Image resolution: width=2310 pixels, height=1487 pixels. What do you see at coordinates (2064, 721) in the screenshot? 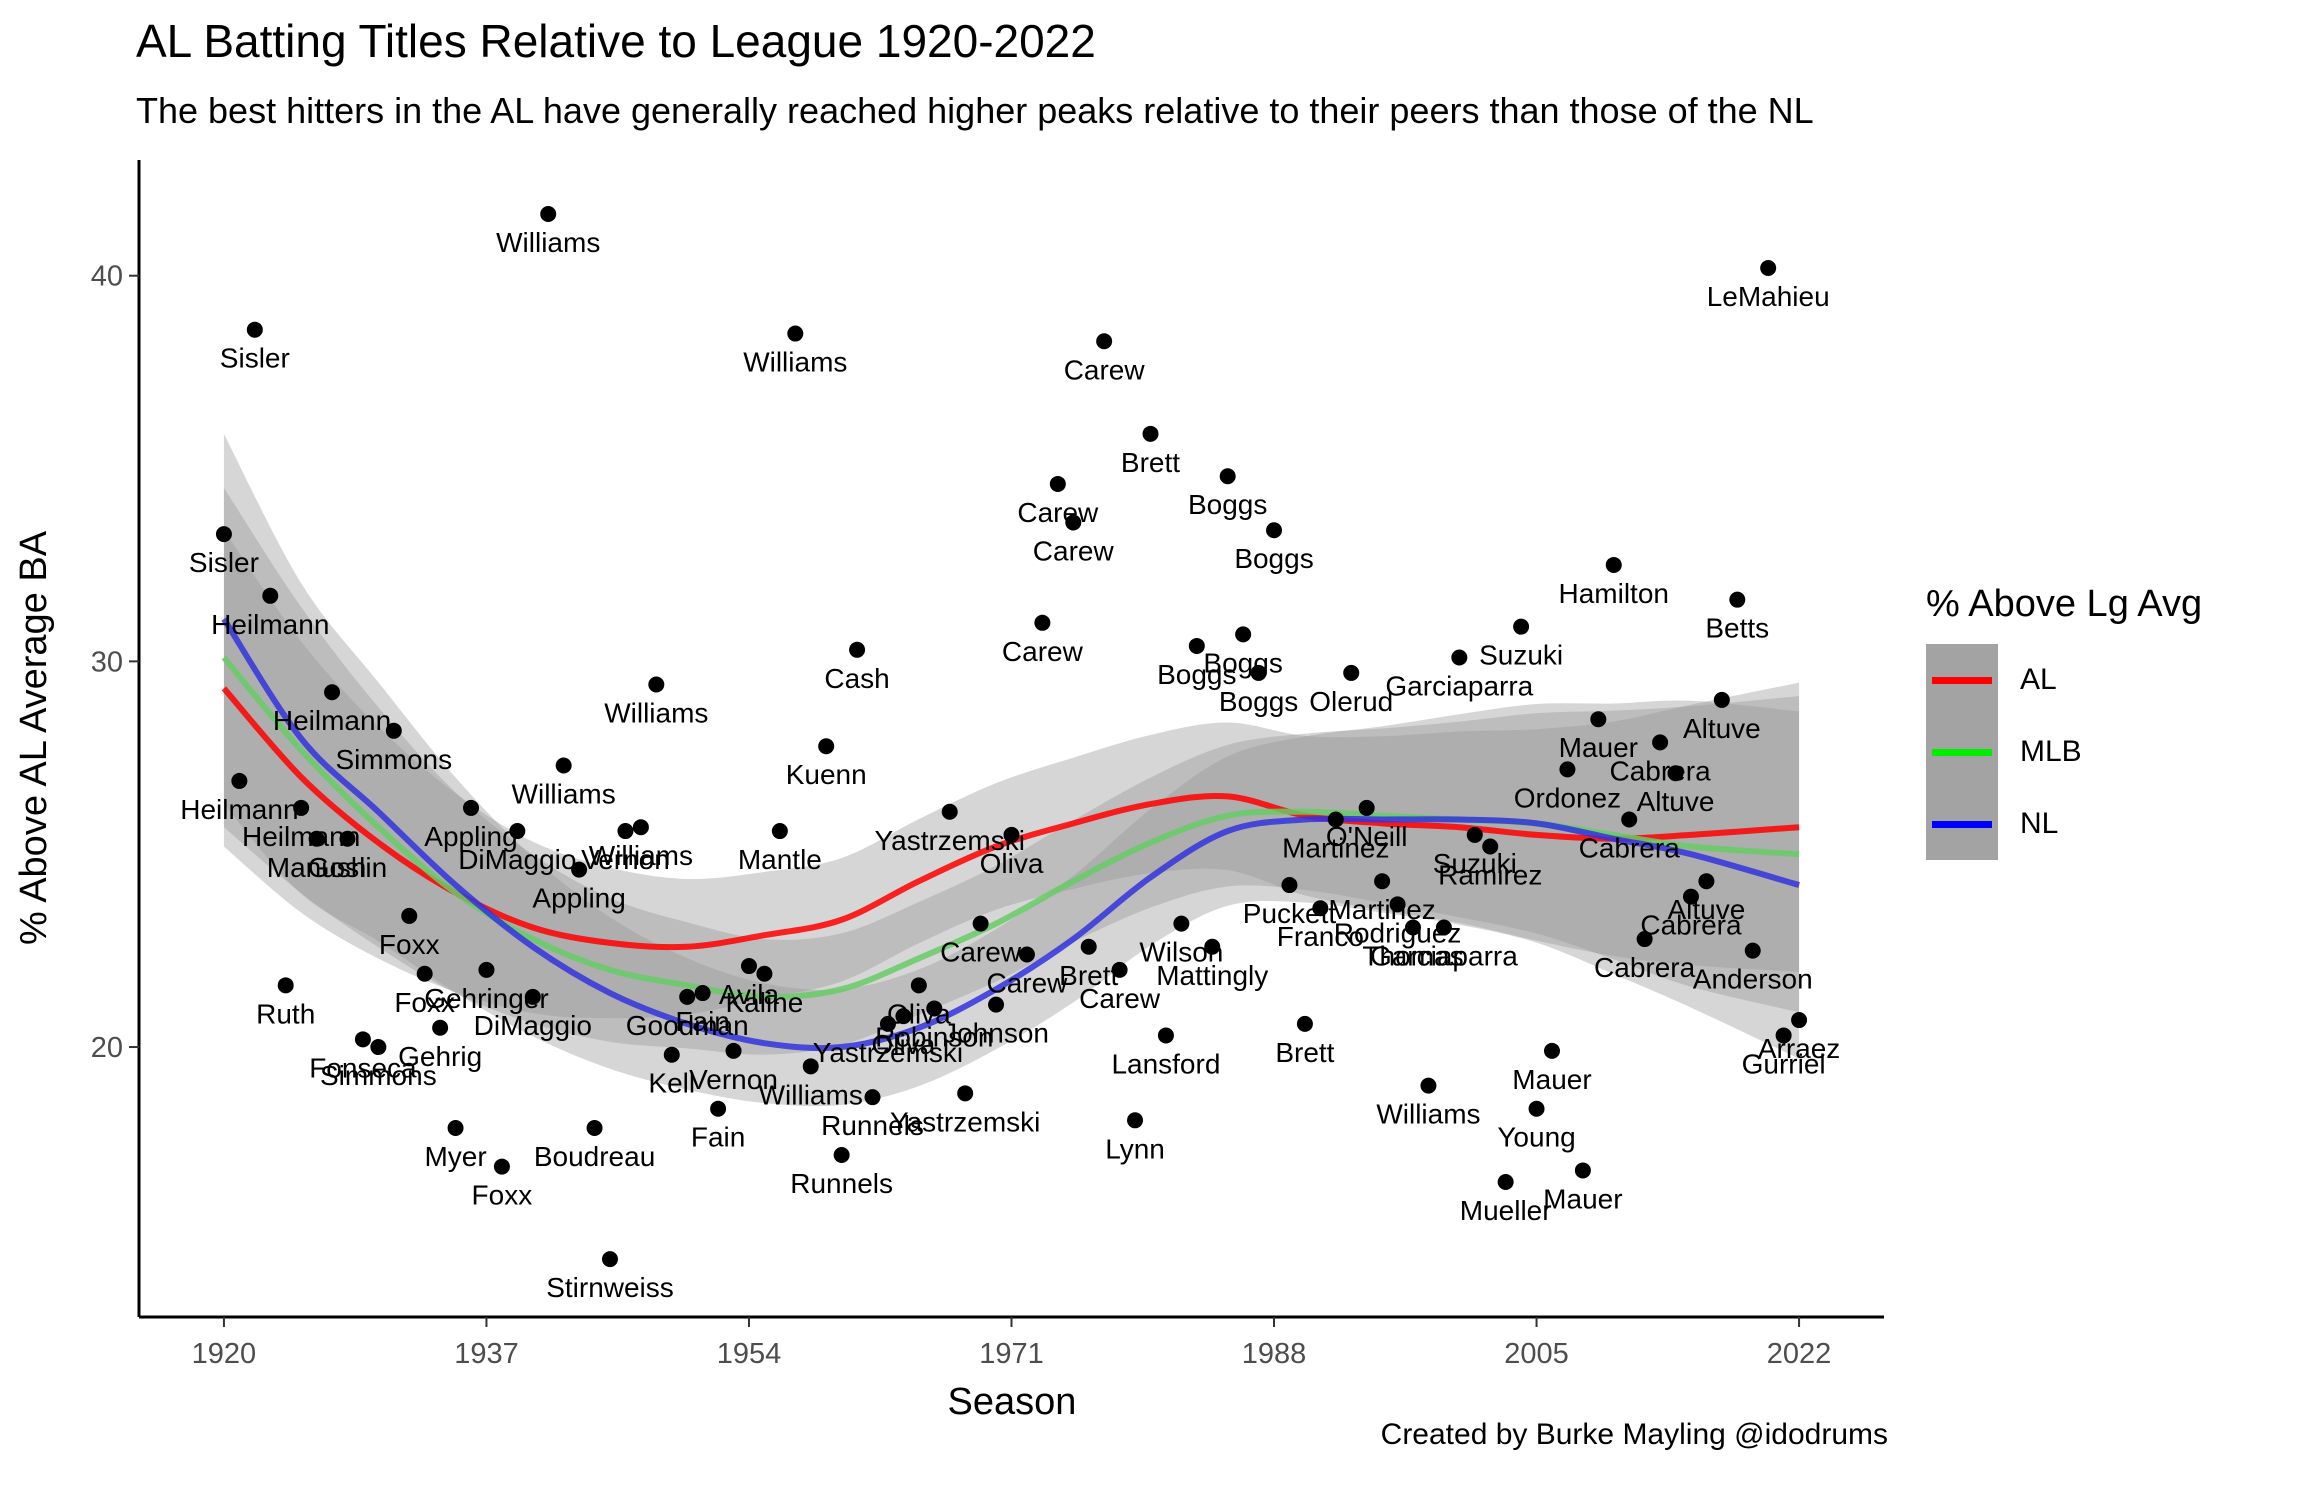
I see `legend: % Above Lg Avg AL MLB NL` at bounding box center [2064, 721].